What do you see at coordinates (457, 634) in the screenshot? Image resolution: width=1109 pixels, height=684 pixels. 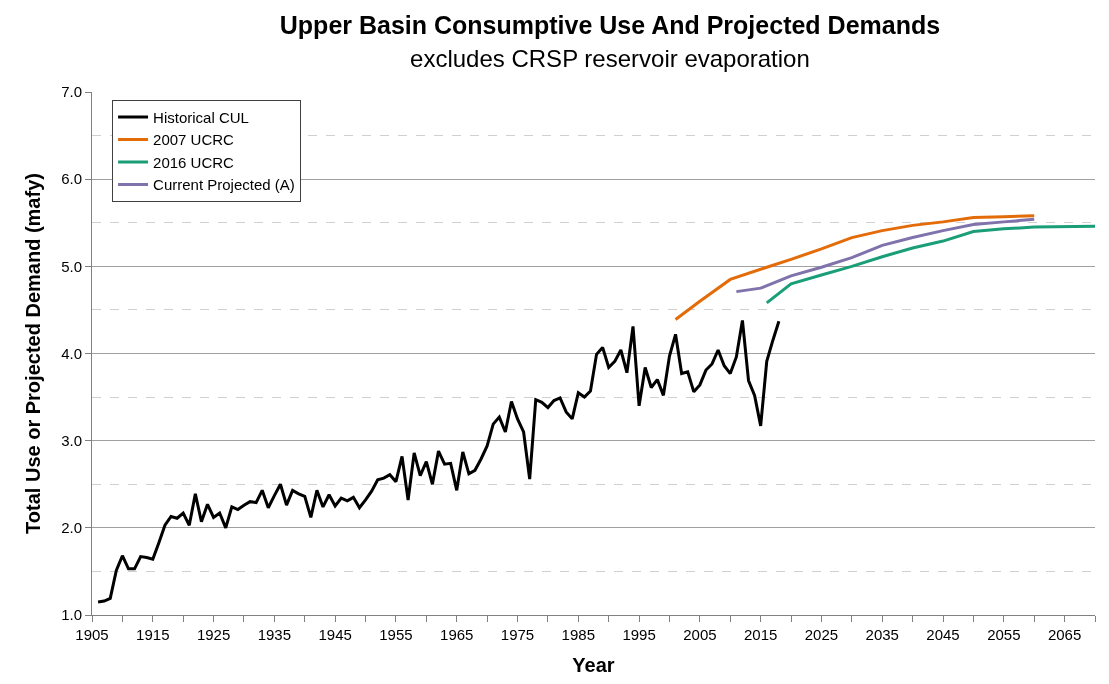 I see `x-tick-label: 1965` at bounding box center [457, 634].